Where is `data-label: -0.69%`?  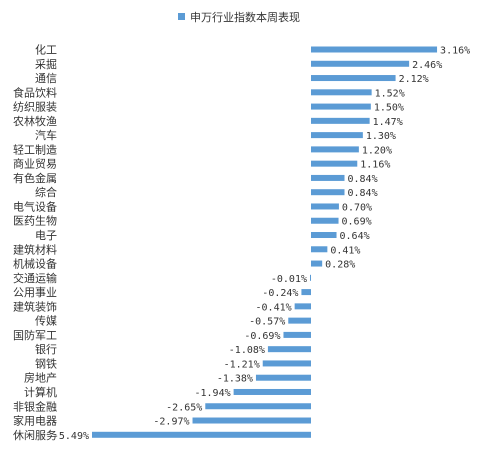
data-label: -0.69% is located at coordinates (262, 336).